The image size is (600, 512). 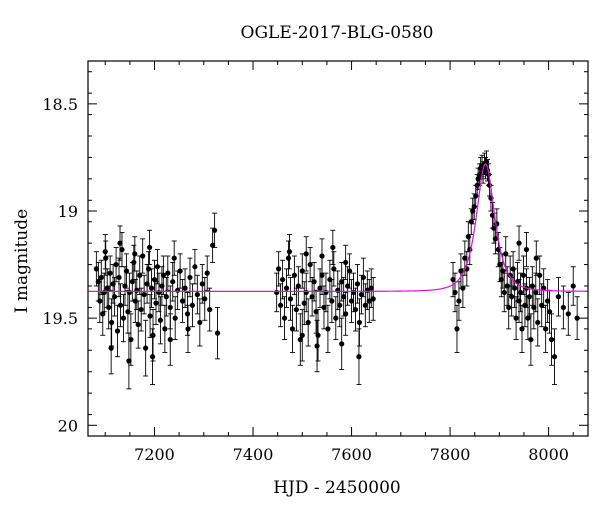 What do you see at coordinates (68, 211) in the screenshot?
I see `y-tick-label: 19` at bounding box center [68, 211].